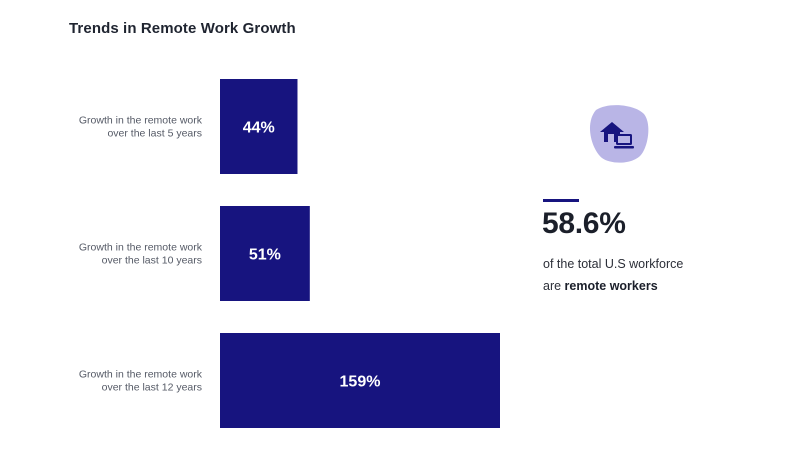 This screenshot has height=450, width=799. I want to click on bar-value-label-3: 159%, so click(360, 382).